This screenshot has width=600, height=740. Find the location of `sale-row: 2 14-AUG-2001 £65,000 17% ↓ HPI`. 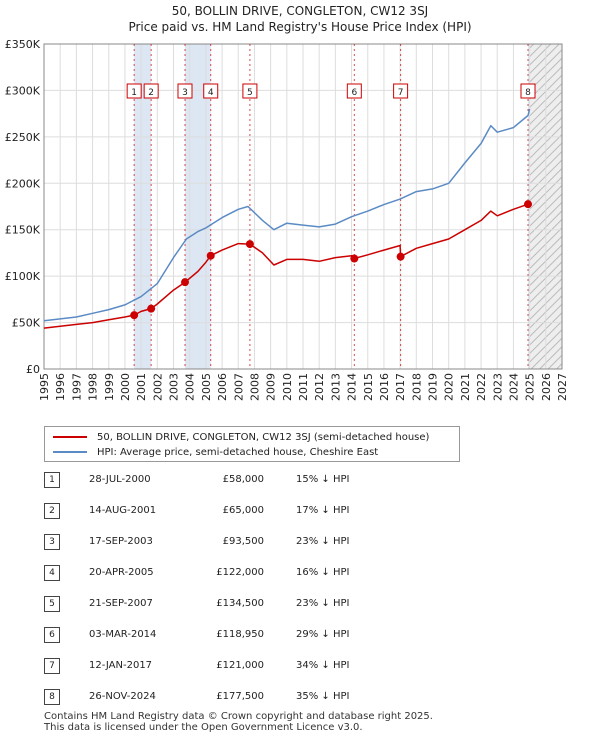

sale-row: 2 14-AUG-2001 £65,000 17% ↓ HPI is located at coordinates (254, 512).